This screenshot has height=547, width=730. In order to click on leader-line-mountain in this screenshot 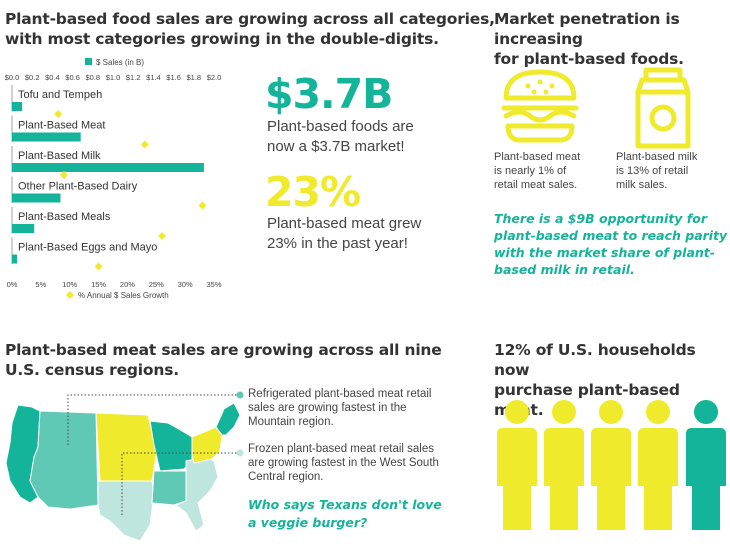, I will do `click(152, 419)`.